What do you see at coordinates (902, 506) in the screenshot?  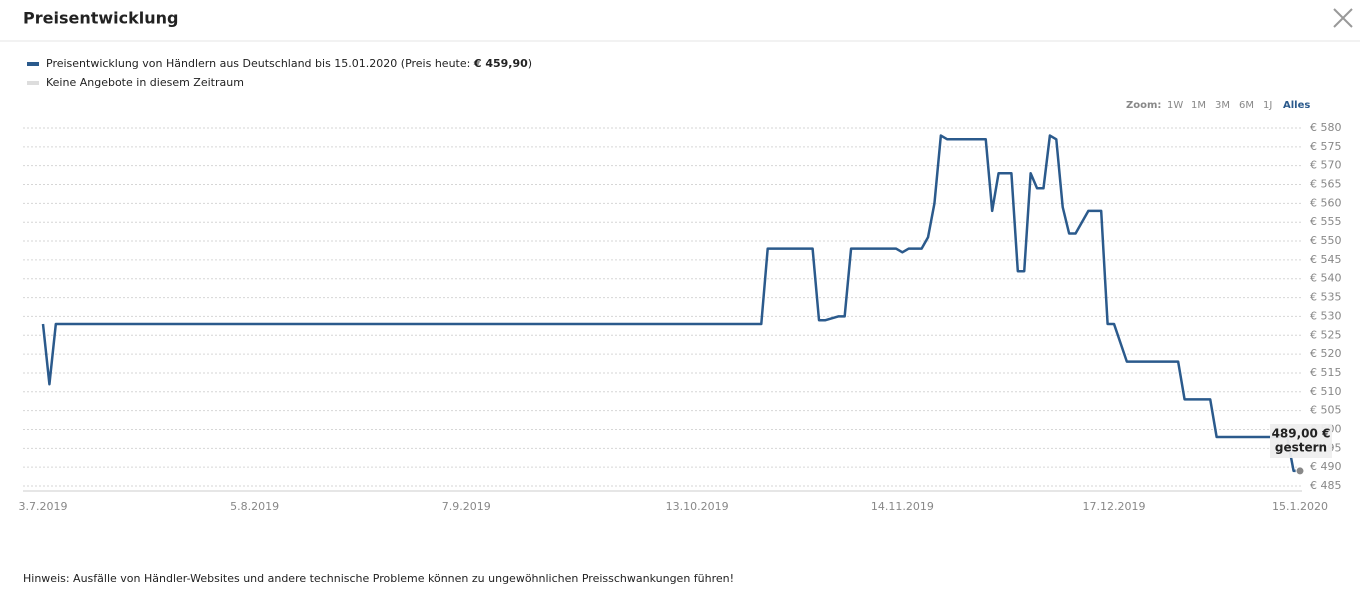 I see `x-tick-label: 14.11.2019` at bounding box center [902, 506].